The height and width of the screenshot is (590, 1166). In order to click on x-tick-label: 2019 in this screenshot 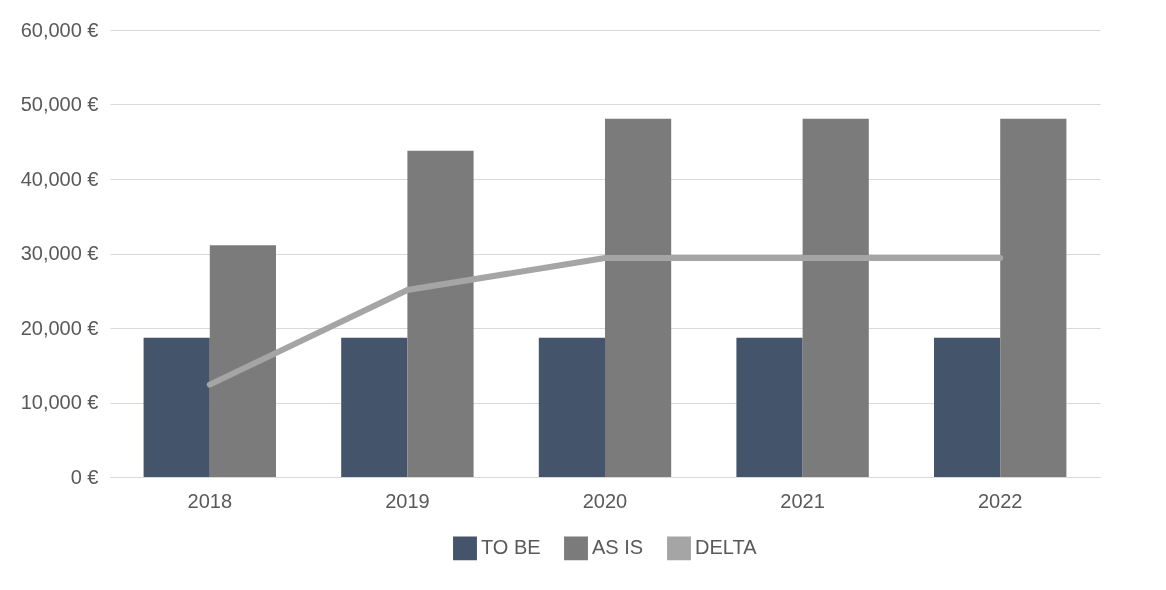, I will do `click(407, 500)`.